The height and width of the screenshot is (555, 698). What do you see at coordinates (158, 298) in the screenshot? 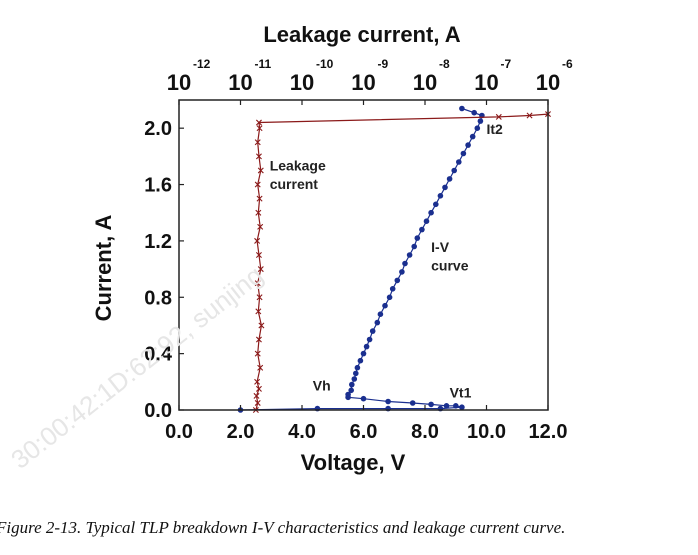
I see `y-tick-label: 0.8` at bounding box center [158, 298].